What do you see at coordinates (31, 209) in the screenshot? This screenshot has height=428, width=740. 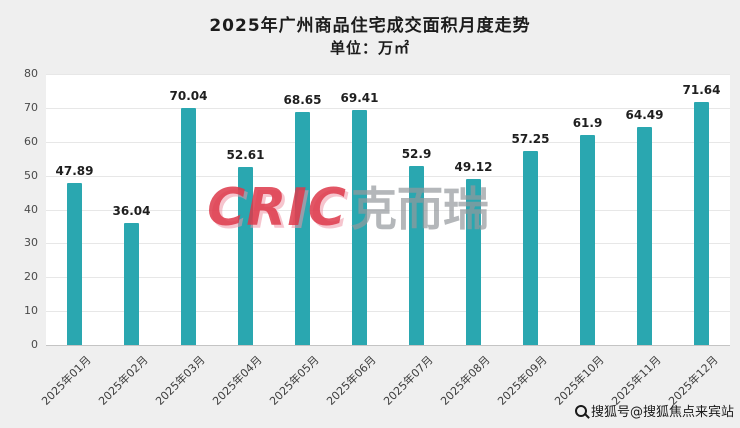 I see `y-tick-label: 40` at bounding box center [31, 209].